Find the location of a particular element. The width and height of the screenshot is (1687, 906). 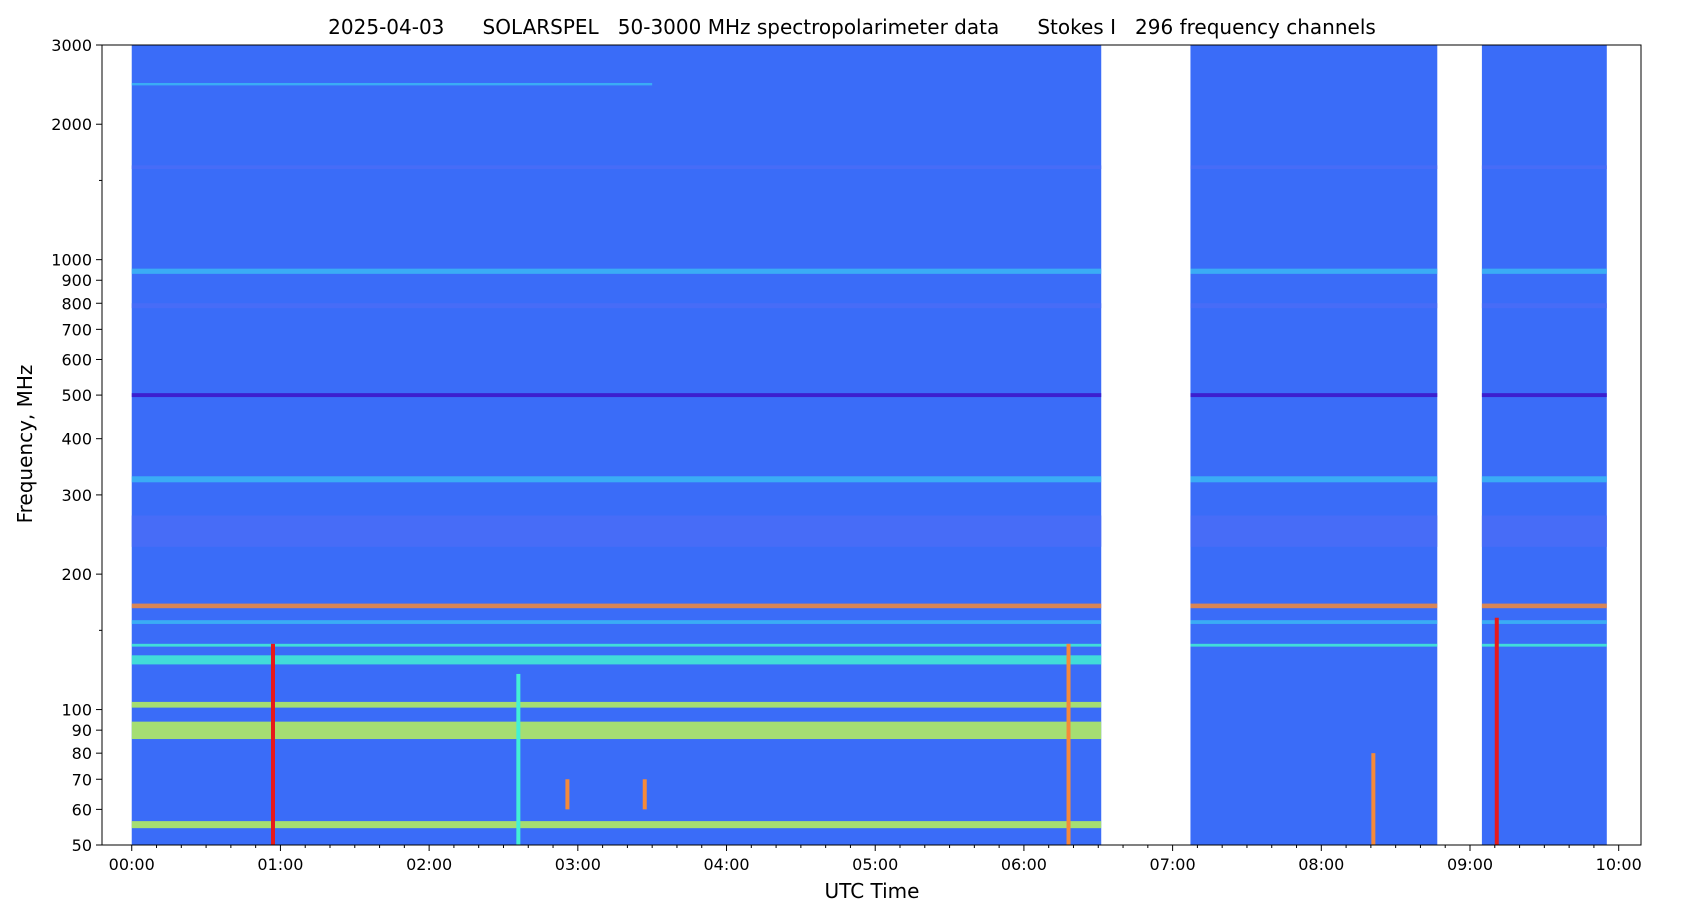

x-tick-label-1: 01:00 is located at coordinates (280, 864).